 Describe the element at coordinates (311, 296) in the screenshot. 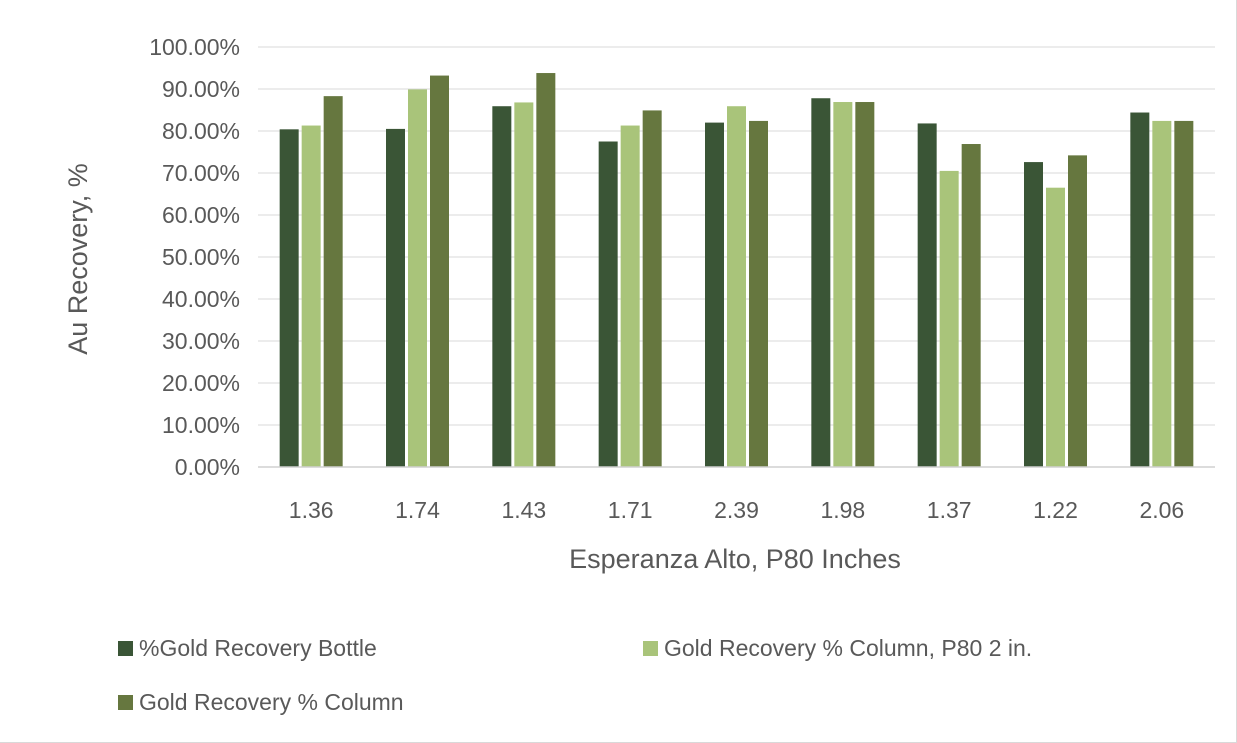

I see `bar-1.36-series-2` at that location.